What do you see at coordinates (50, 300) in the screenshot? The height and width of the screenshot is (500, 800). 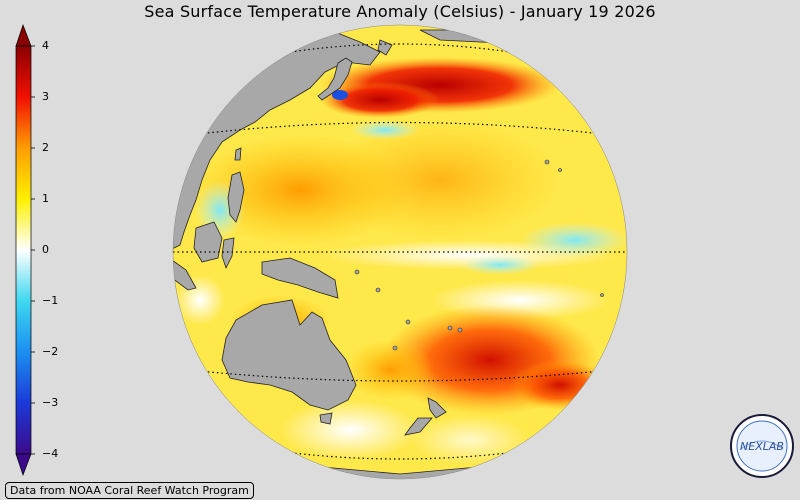 I see `colorbar-tick-label: −1` at bounding box center [50, 300].